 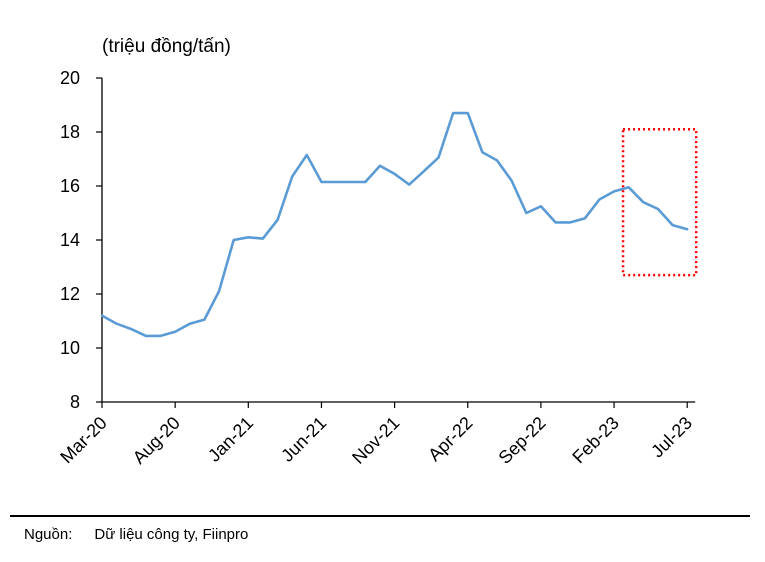 What do you see at coordinates (595, 440) in the screenshot?
I see `x-tick-label: Feb-23` at bounding box center [595, 440].